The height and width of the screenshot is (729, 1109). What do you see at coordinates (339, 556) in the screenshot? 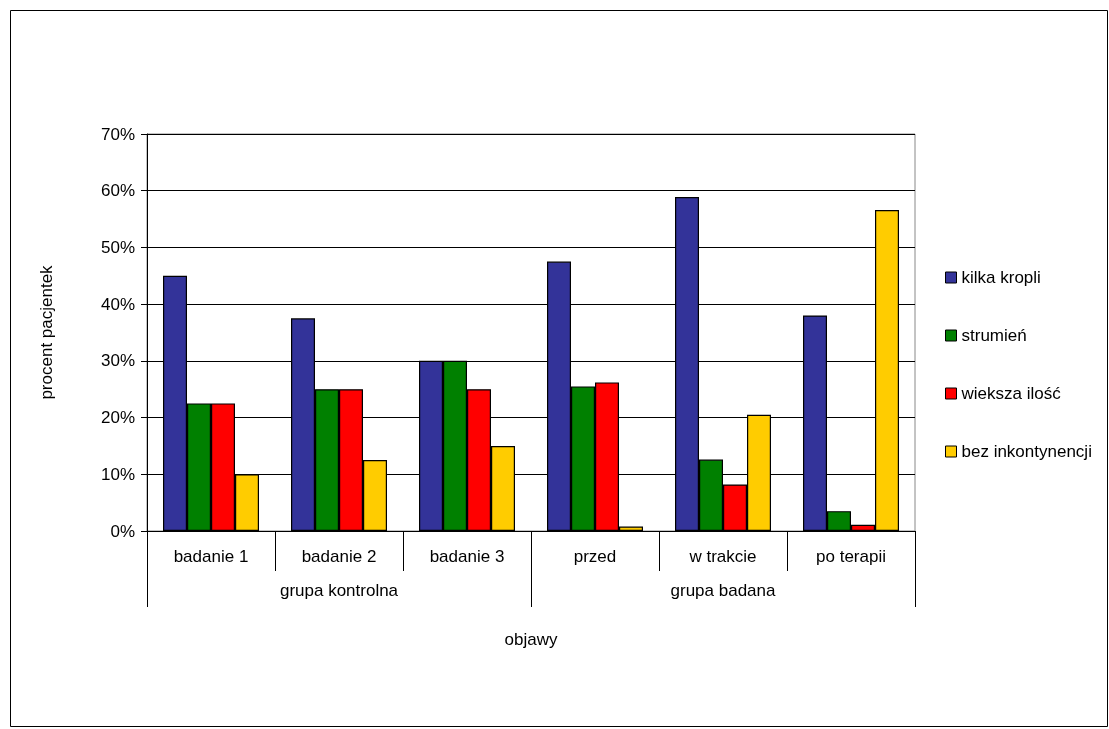
I see `x-tick-label: badanie 2` at bounding box center [339, 556].